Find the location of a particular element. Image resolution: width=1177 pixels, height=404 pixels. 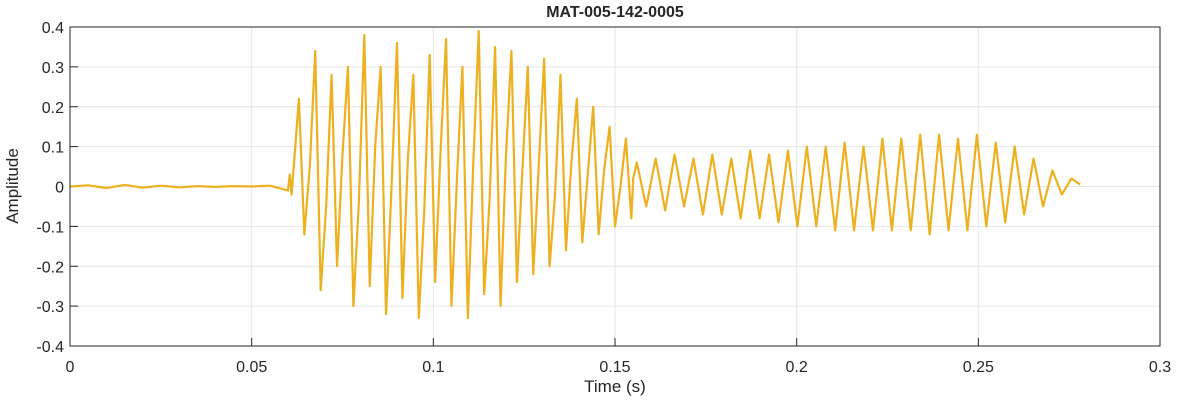

y-tick-label: 0.4 is located at coordinates (53, 28).